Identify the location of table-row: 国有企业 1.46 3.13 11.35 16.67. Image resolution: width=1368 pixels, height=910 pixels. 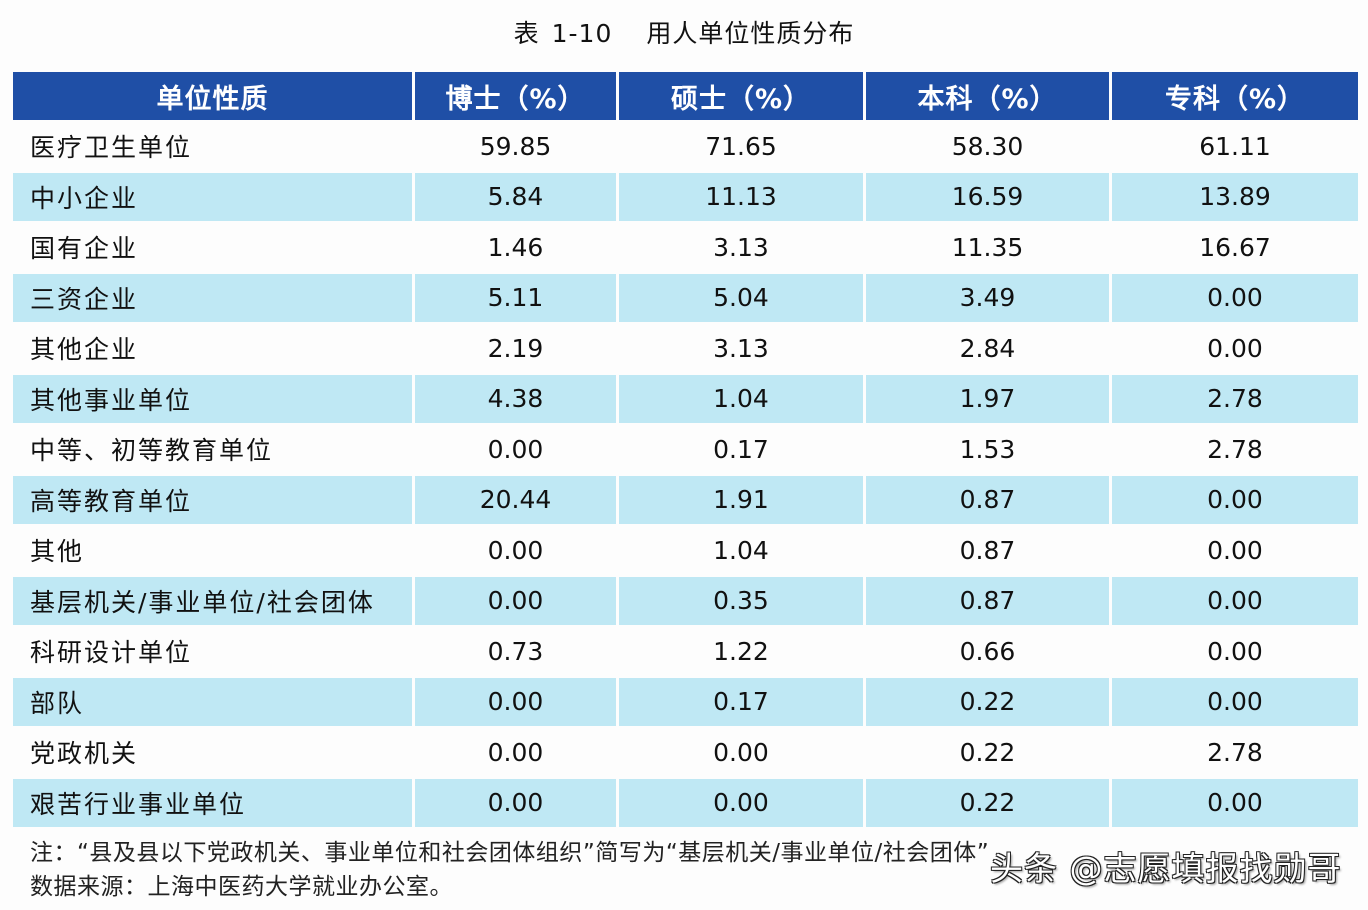
(685, 246).